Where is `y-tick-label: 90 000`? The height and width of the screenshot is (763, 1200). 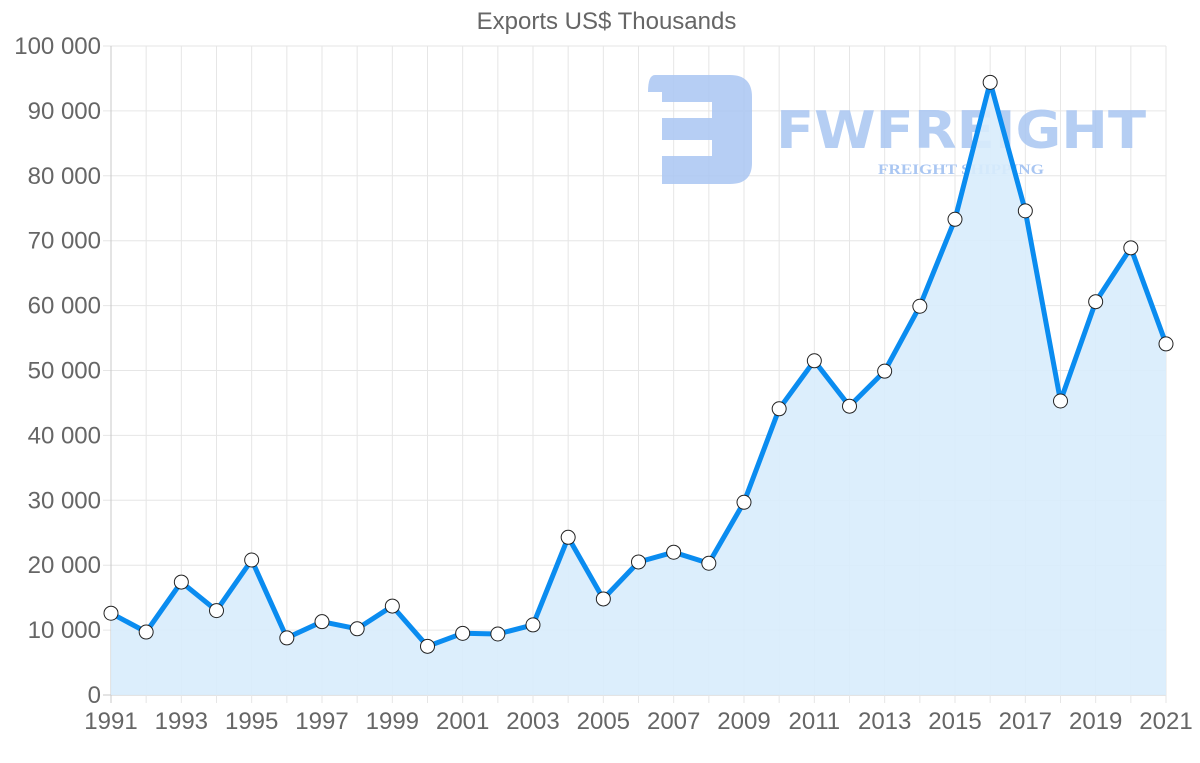 y-tick-label: 90 000 is located at coordinates (64, 111).